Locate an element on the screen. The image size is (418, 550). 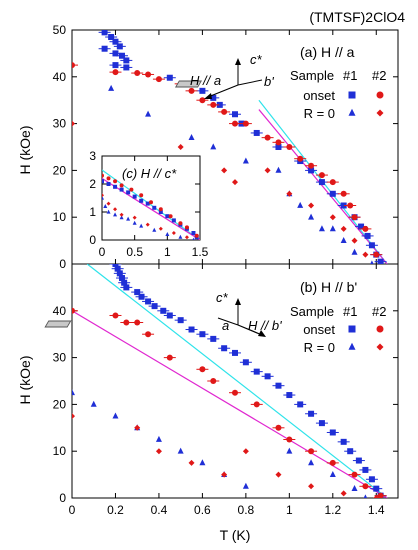
ytick-label: 40 is located at coordinates (60, 311).